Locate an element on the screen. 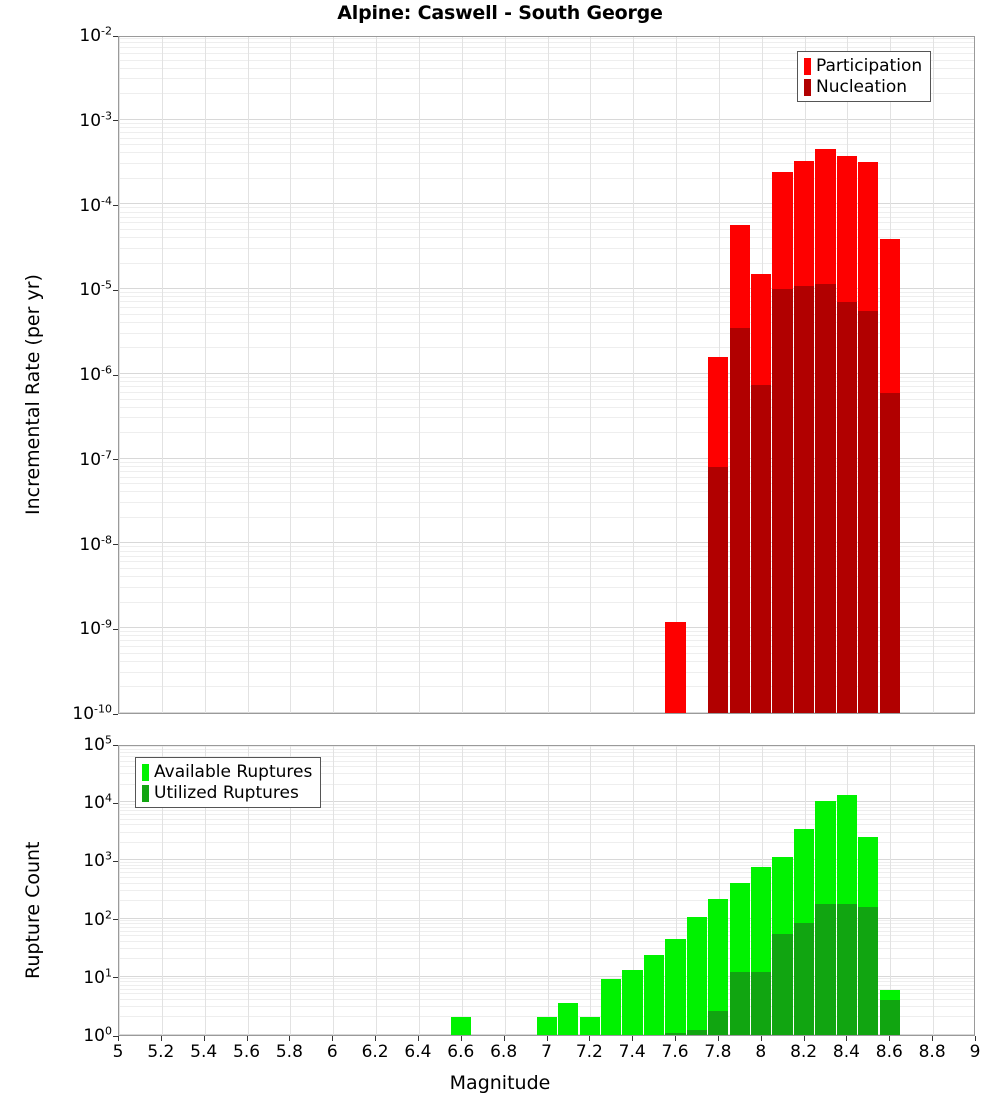 The image size is (1000, 1100). legend-label: Available Ruptures is located at coordinates (233, 772).